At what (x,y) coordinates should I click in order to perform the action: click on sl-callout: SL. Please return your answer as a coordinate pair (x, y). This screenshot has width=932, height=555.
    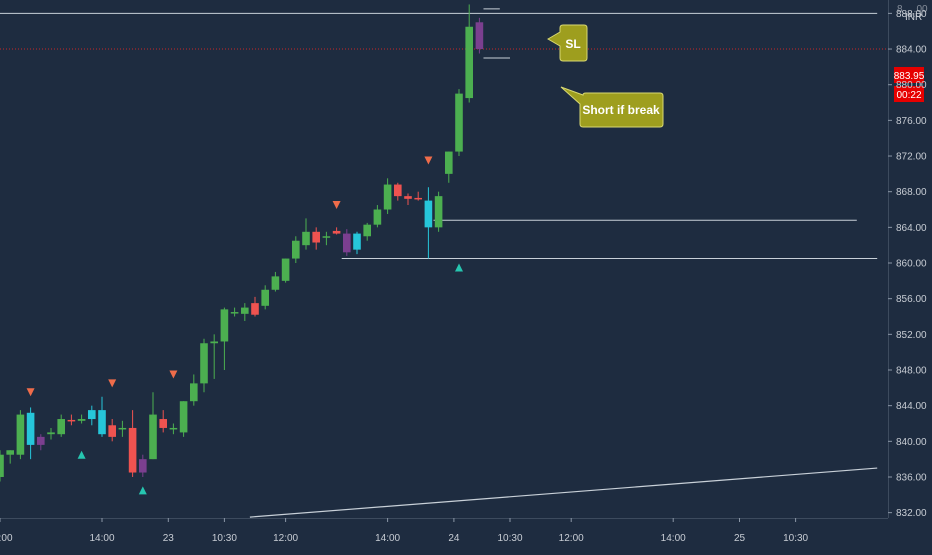
    Looking at the image, I should click on (567, 43).